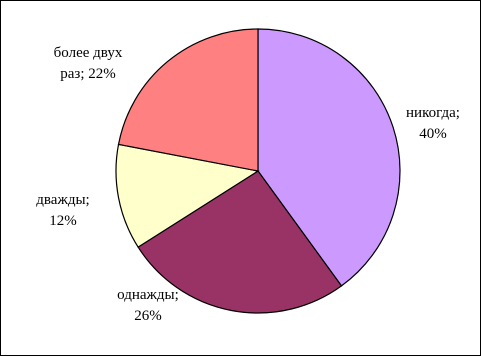 The image size is (481, 357). What do you see at coordinates (433, 123) in the screenshot?
I see `slice-label-0: никогда; 40%` at bounding box center [433, 123].